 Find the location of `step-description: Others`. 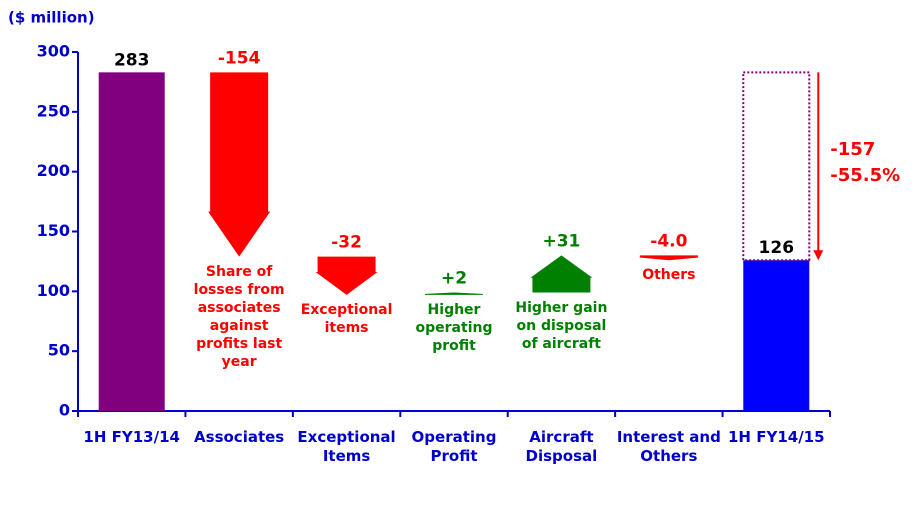

step-description: Others is located at coordinates (669, 275).